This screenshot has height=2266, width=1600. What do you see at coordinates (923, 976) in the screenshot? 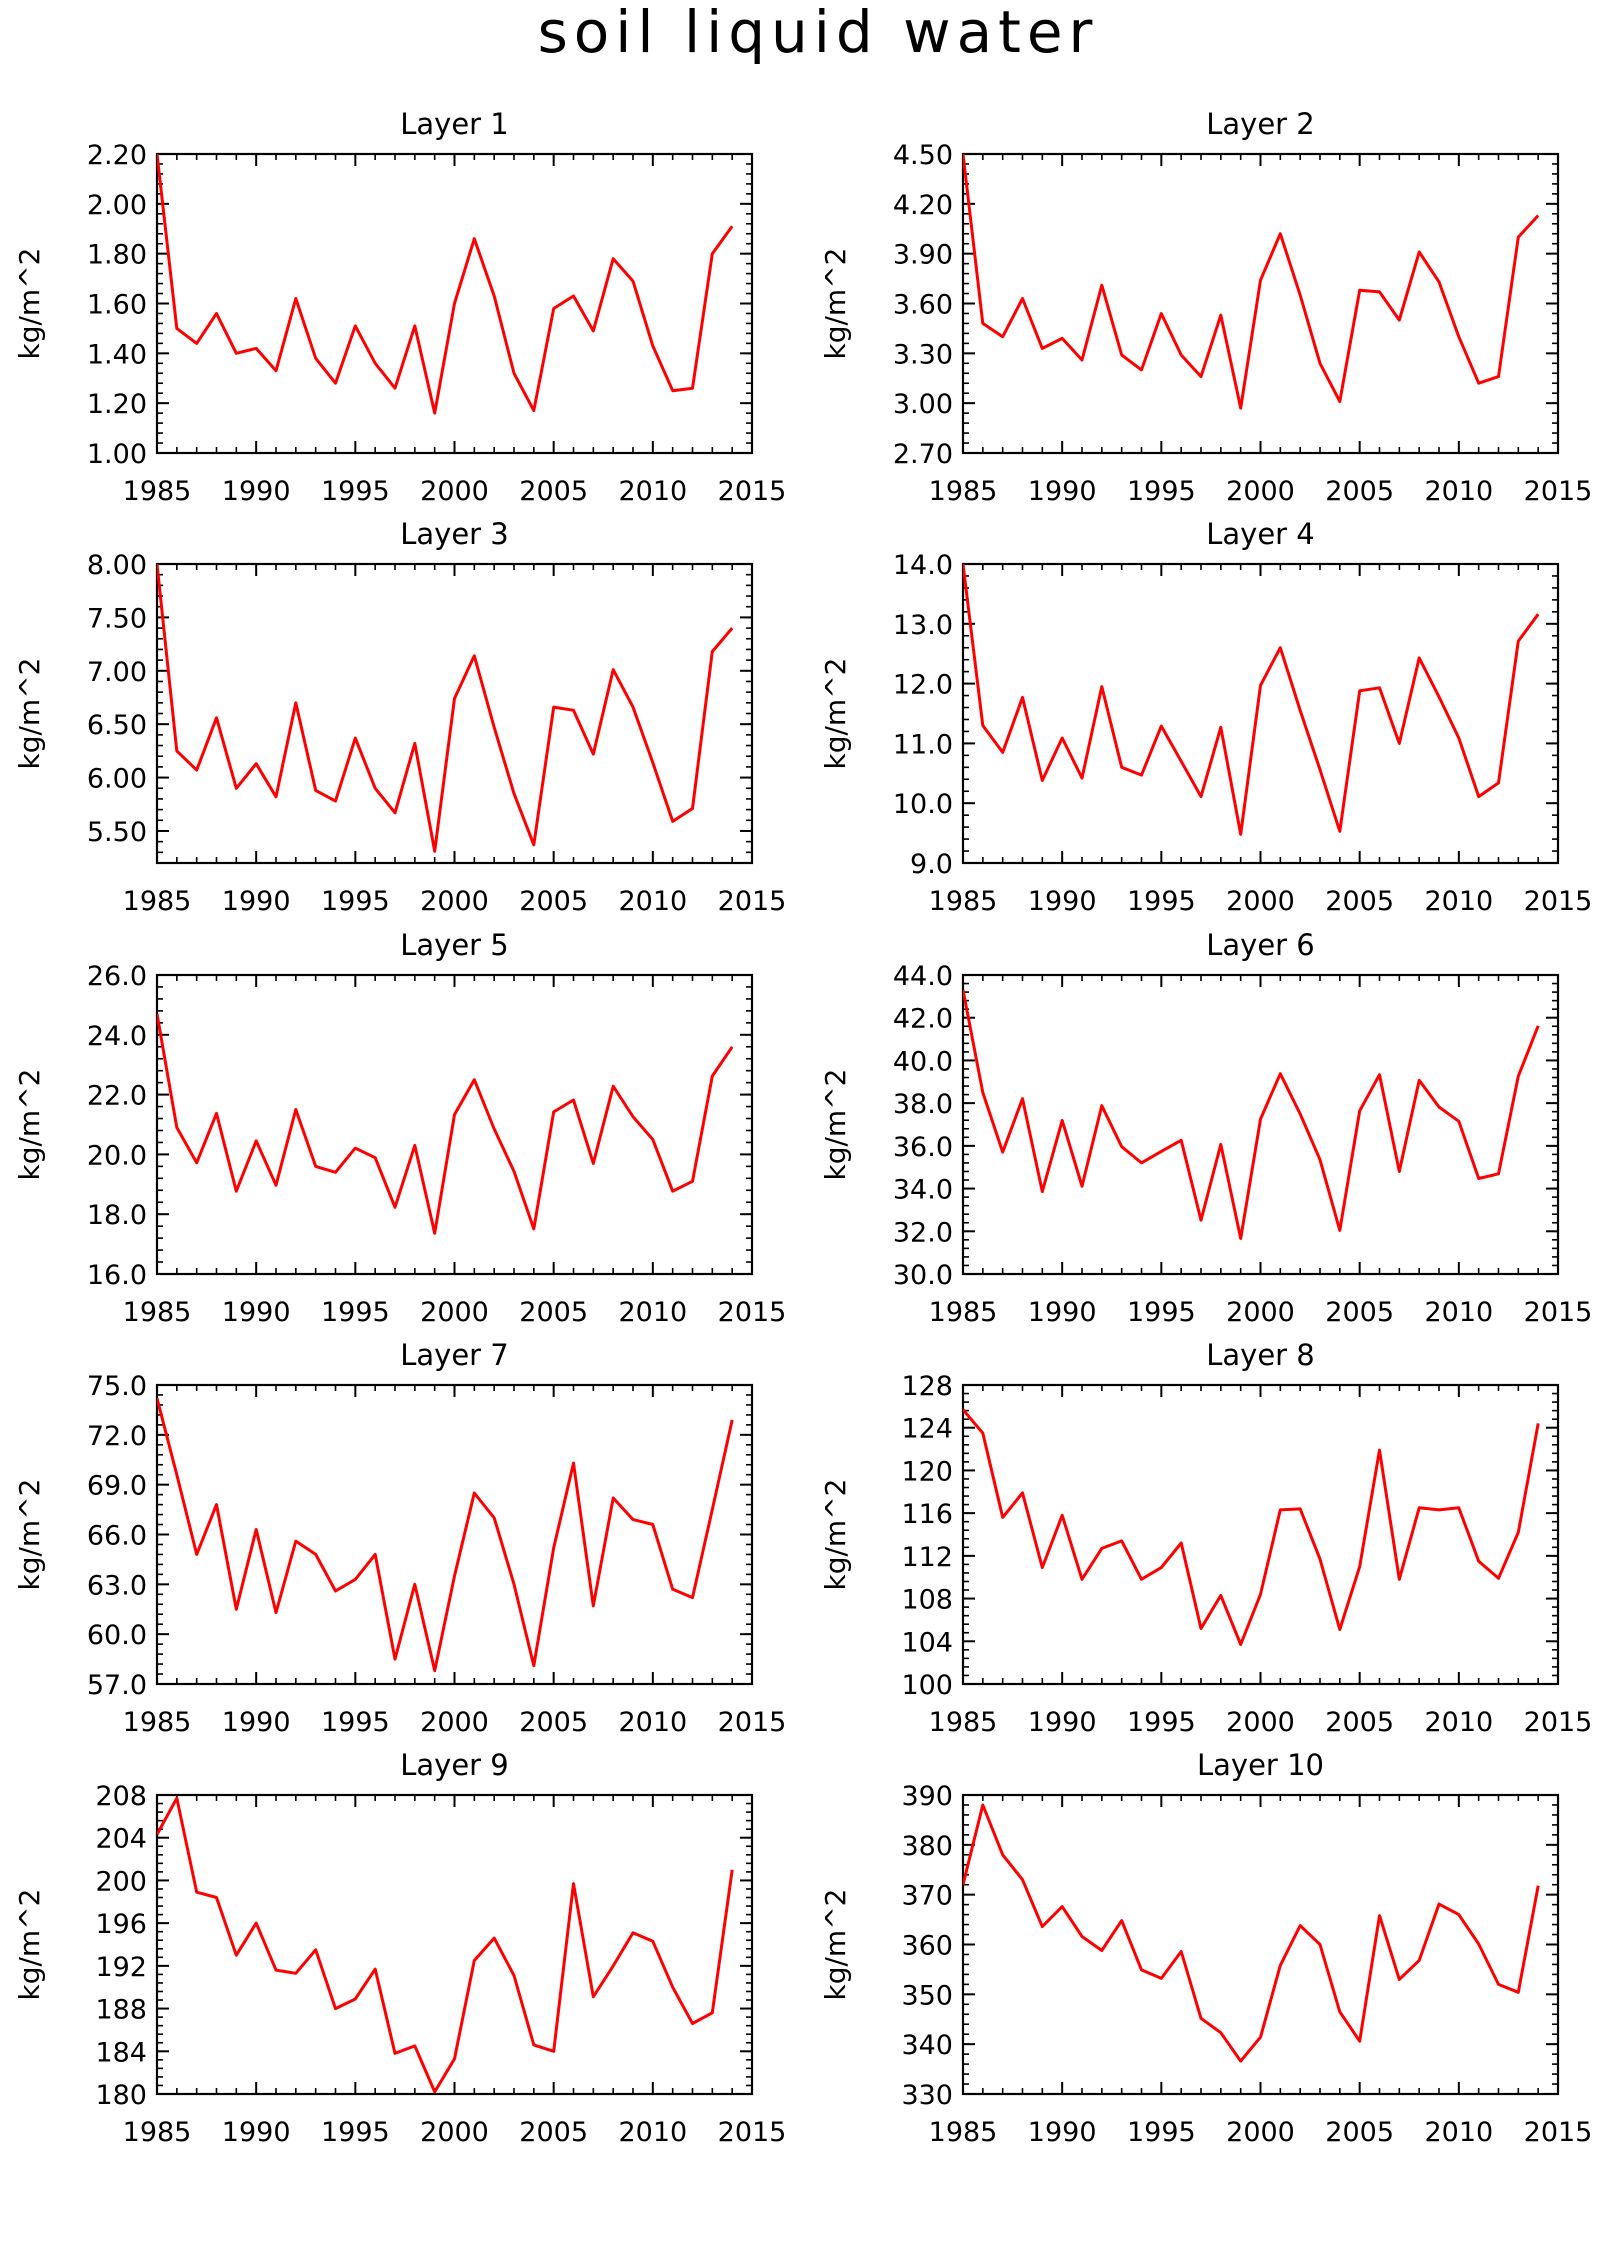
I see `y-tick-label: 44.0` at bounding box center [923, 976].